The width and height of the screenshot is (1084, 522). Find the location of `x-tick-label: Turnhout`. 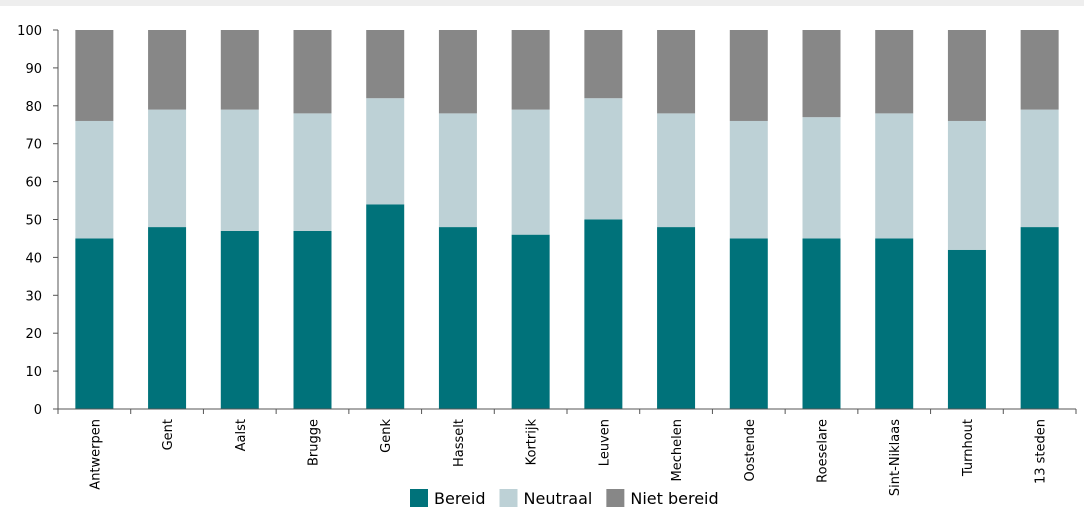

x-tick-label: Turnhout is located at coordinates (968, 448).